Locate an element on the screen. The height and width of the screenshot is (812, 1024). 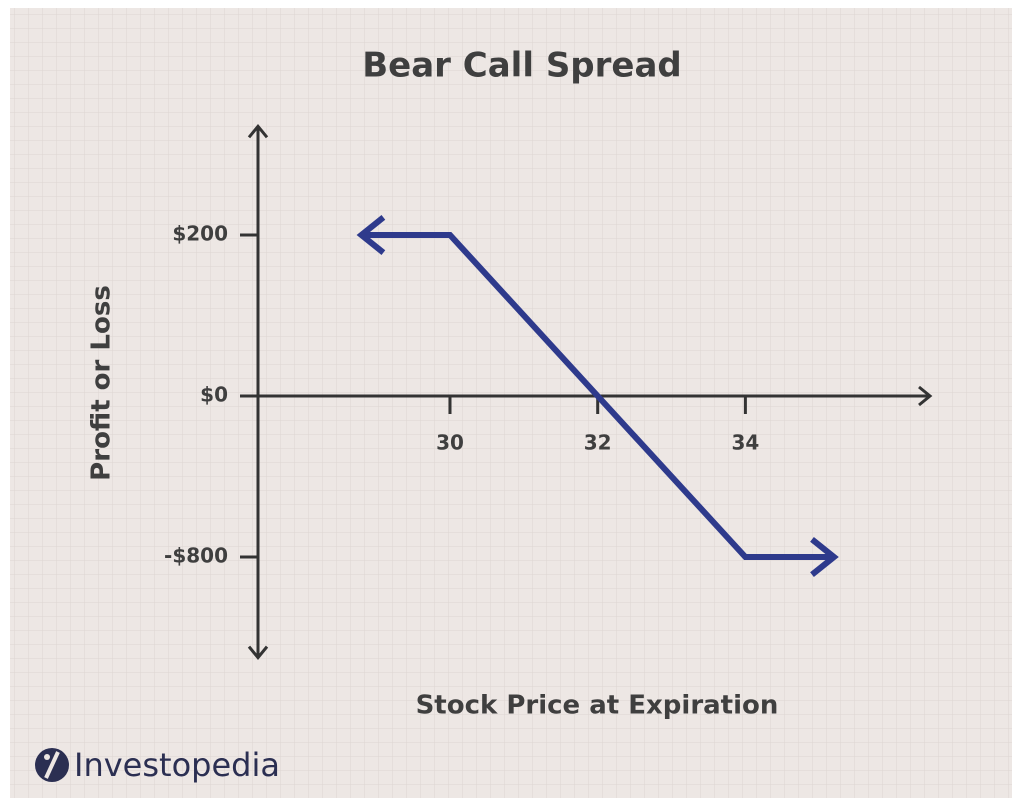
y-axis-arrow is located at coordinates (258, 391).